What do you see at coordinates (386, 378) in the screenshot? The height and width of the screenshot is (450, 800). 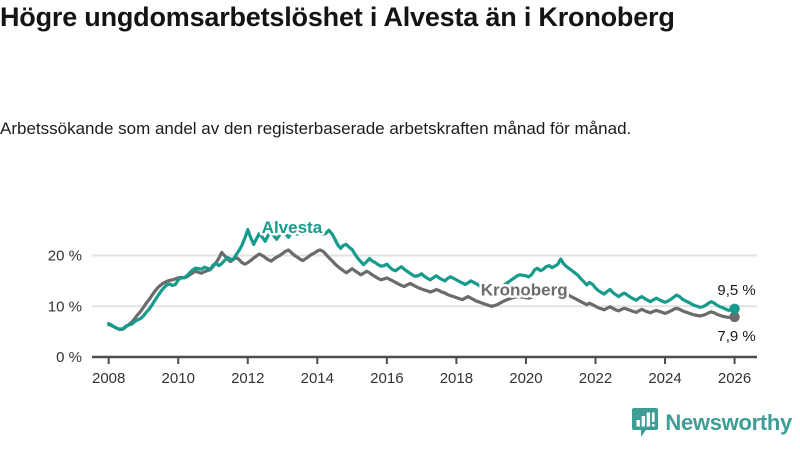 I see `x-axis-tick-label: 2016` at bounding box center [386, 378].